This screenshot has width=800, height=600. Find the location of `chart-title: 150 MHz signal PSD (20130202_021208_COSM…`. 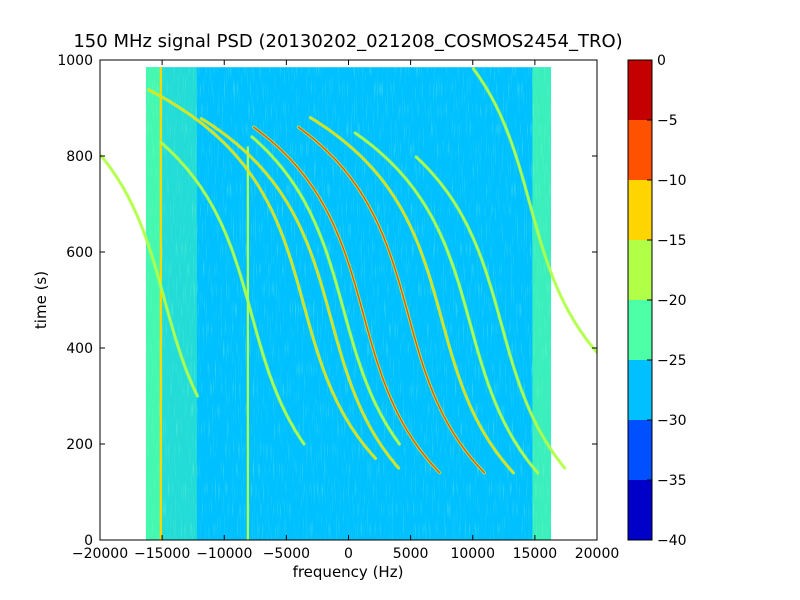

chart-title: 150 MHz signal PSD (20130202_021208_COSM… is located at coordinates (347, 41).